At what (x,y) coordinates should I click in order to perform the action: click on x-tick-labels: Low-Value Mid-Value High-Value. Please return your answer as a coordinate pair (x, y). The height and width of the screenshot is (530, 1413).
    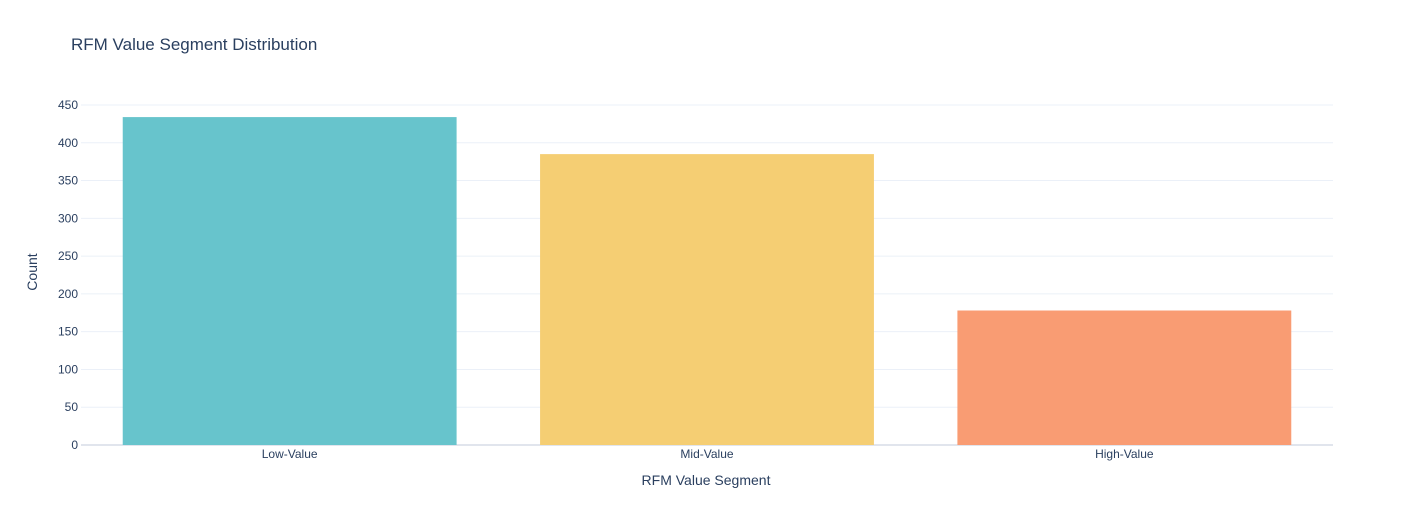
    Looking at the image, I should click on (708, 454).